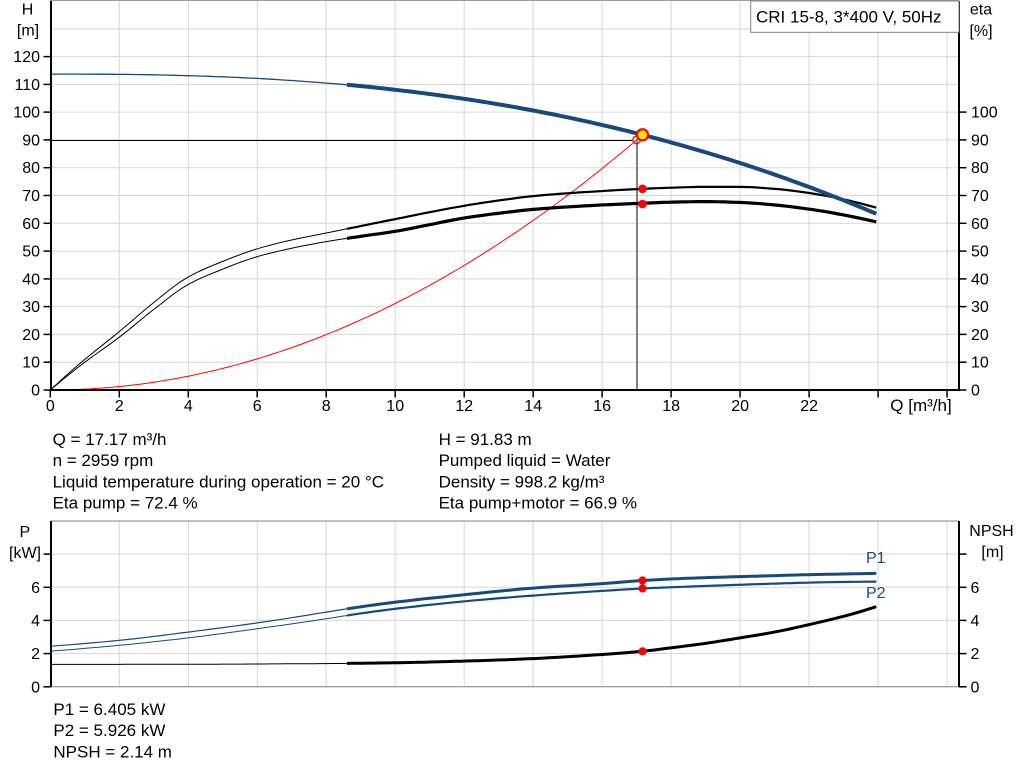  I want to click on svg-text: Q [m³/h], so click(920, 405).